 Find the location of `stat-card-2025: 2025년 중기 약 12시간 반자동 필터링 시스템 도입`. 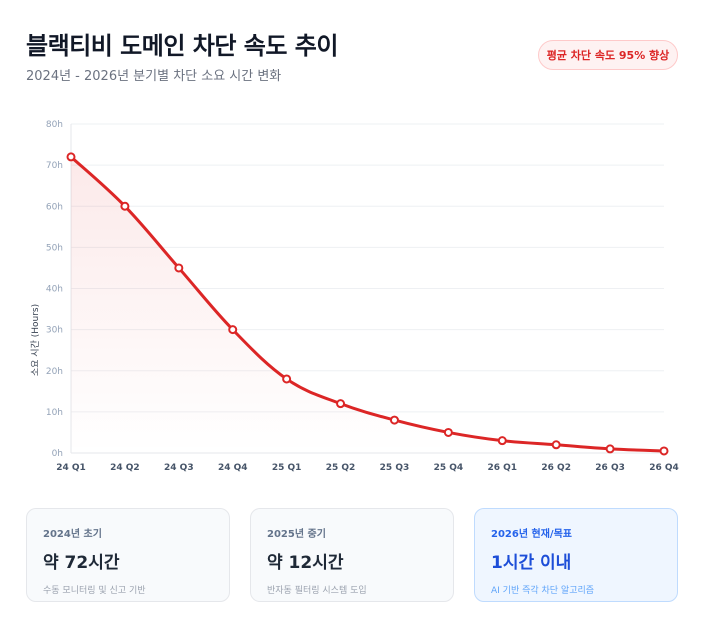

stat-card-2025: 2025년 중기 약 12시간 반자동 필터링 시스템 도입 is located at coordinates (352, 555).